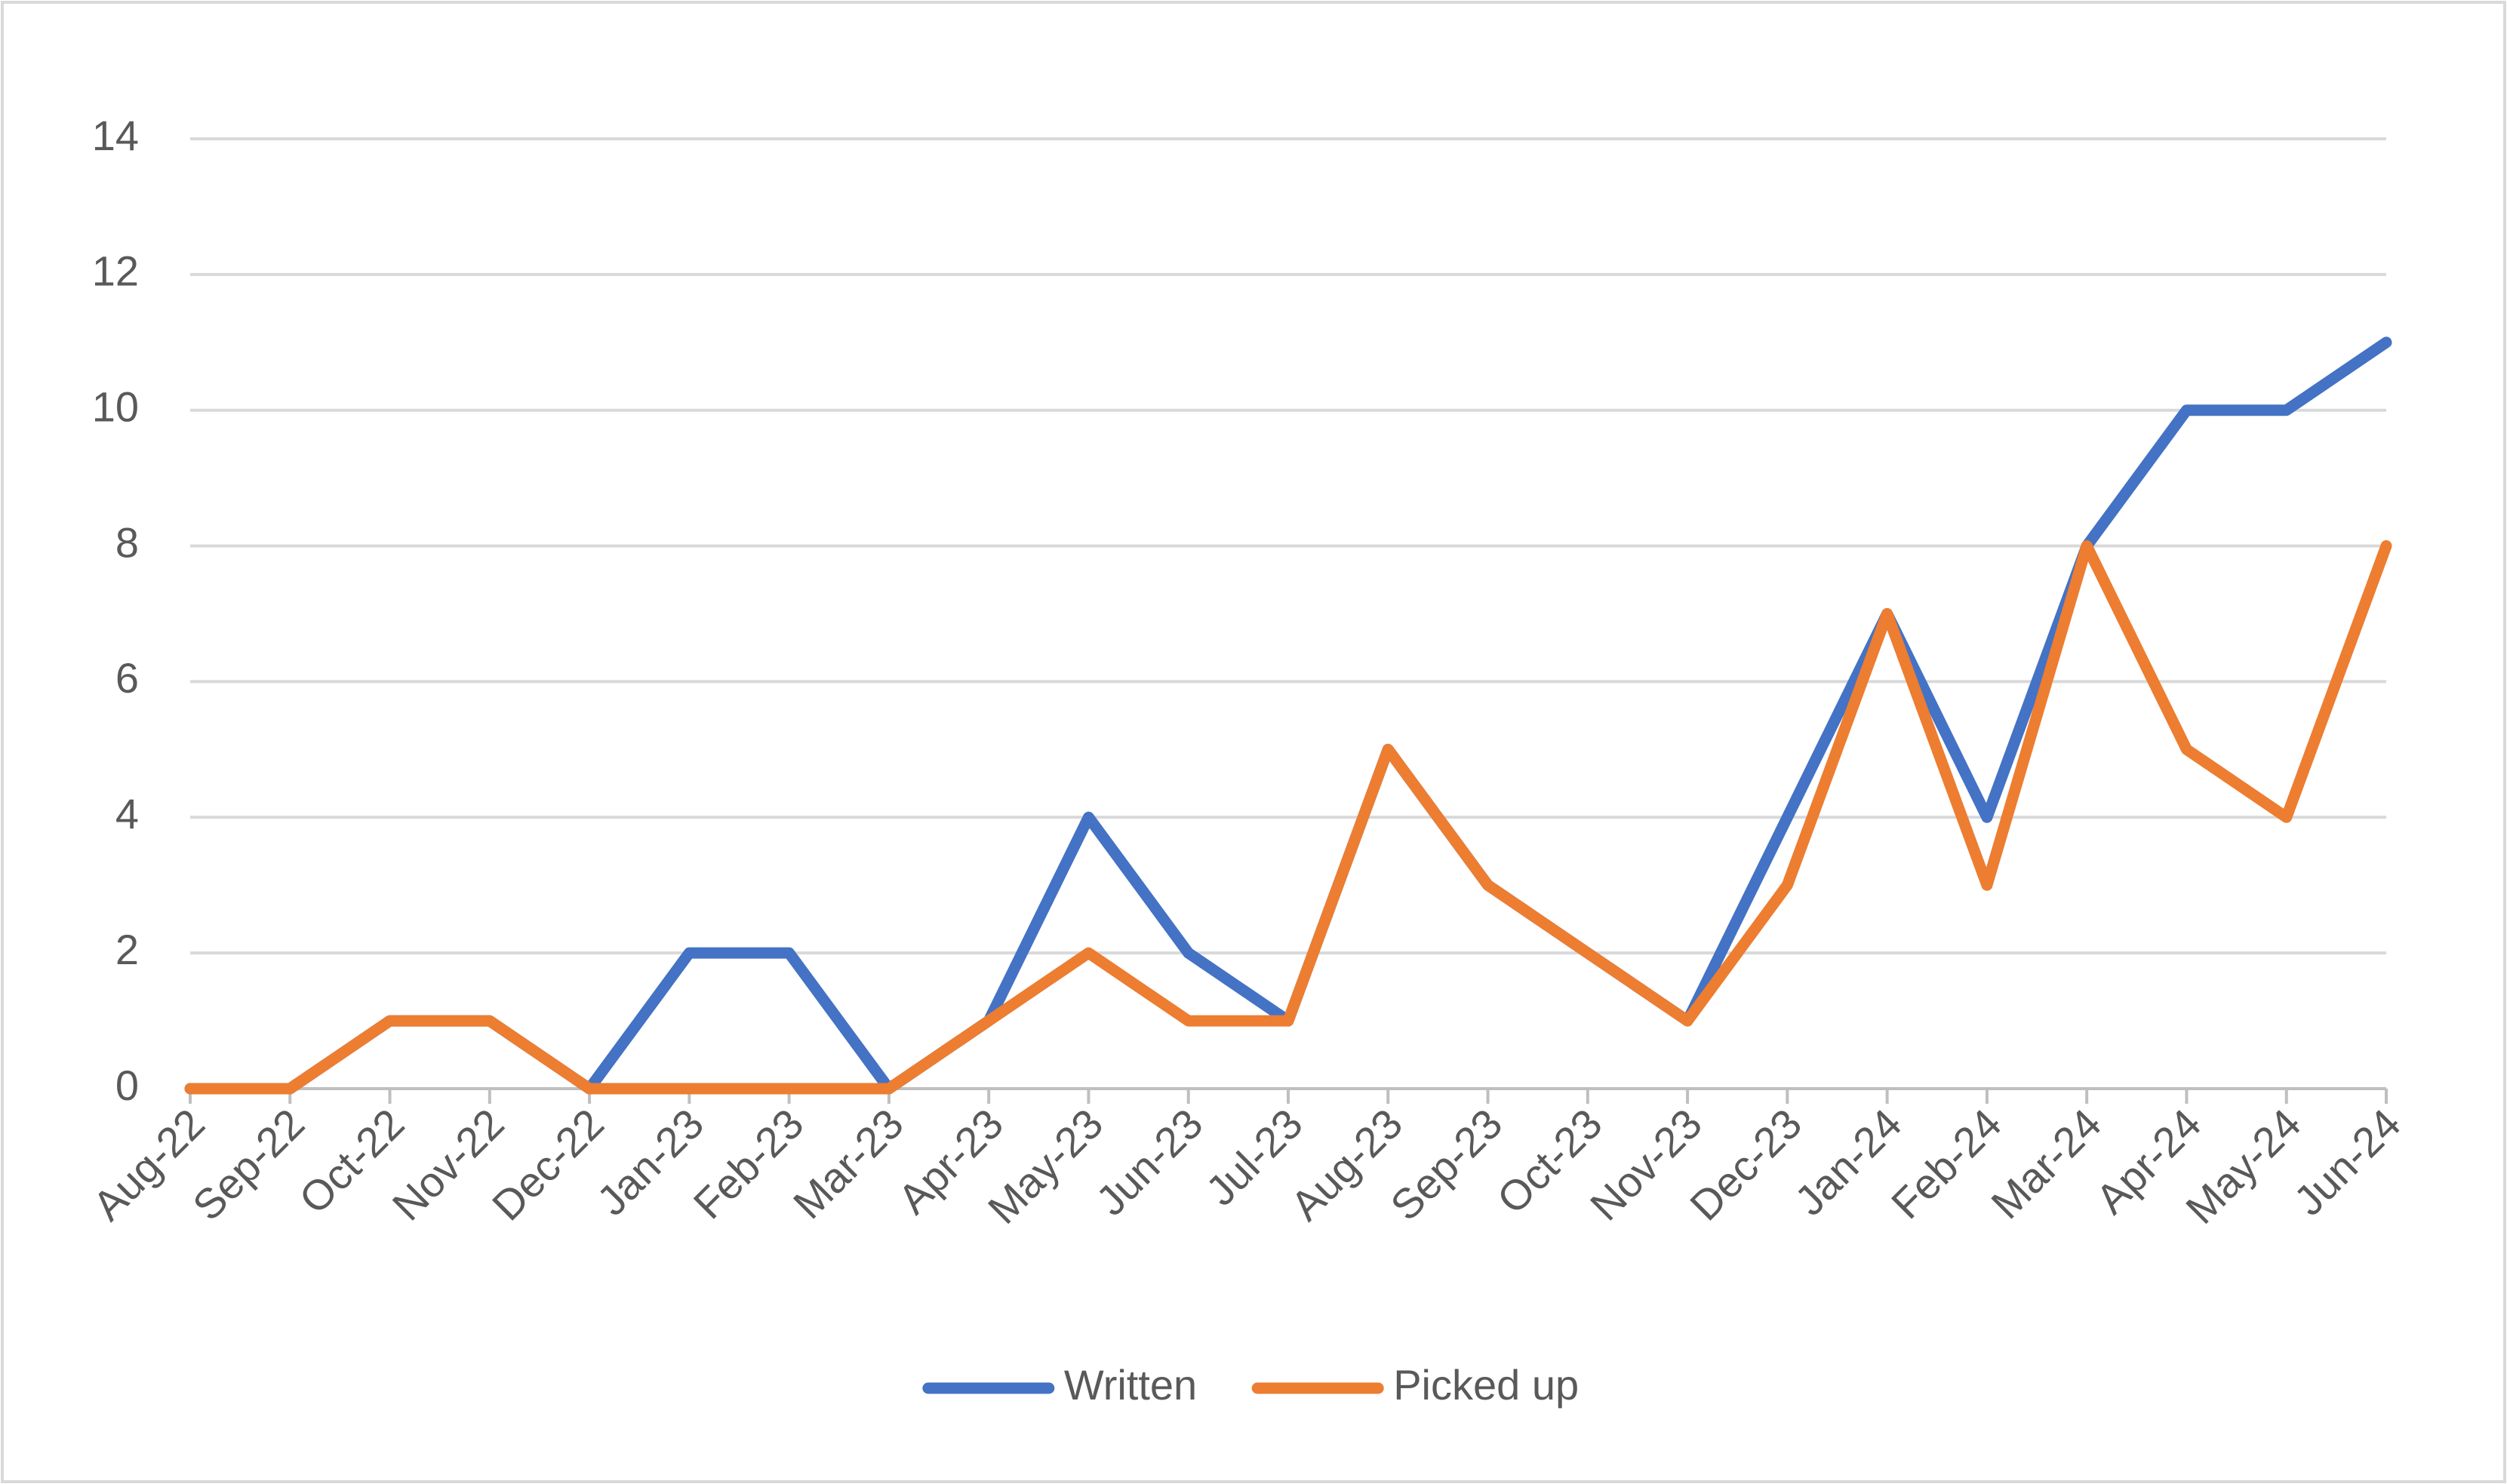 The width and height of the screenshot is (2507, 1484). I want to click on y-tick-label: 4, so click(127, 813).